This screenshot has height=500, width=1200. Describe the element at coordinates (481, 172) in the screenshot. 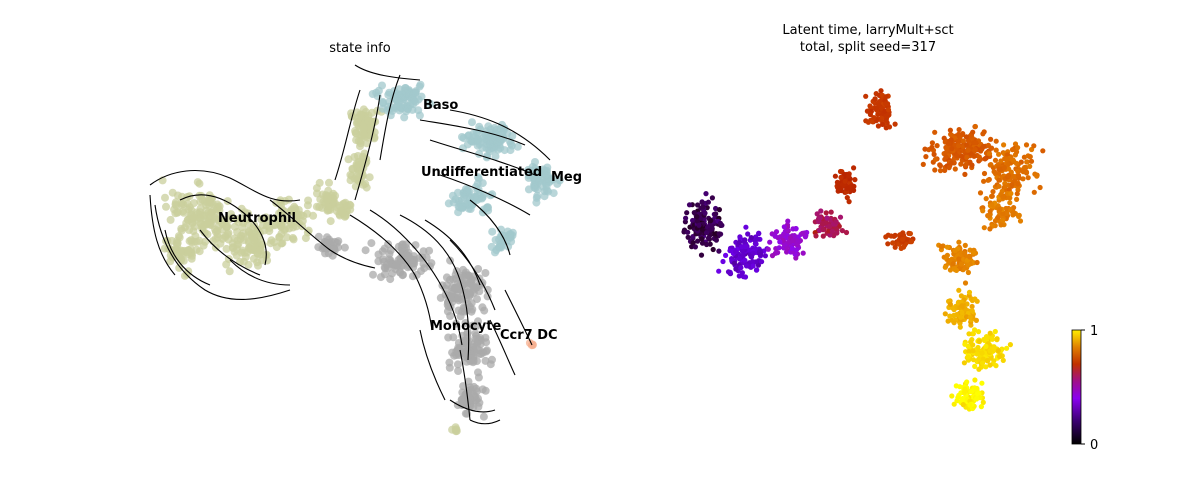

I see `cluster-label-undifferentiated: Undifferentiated` at that location.